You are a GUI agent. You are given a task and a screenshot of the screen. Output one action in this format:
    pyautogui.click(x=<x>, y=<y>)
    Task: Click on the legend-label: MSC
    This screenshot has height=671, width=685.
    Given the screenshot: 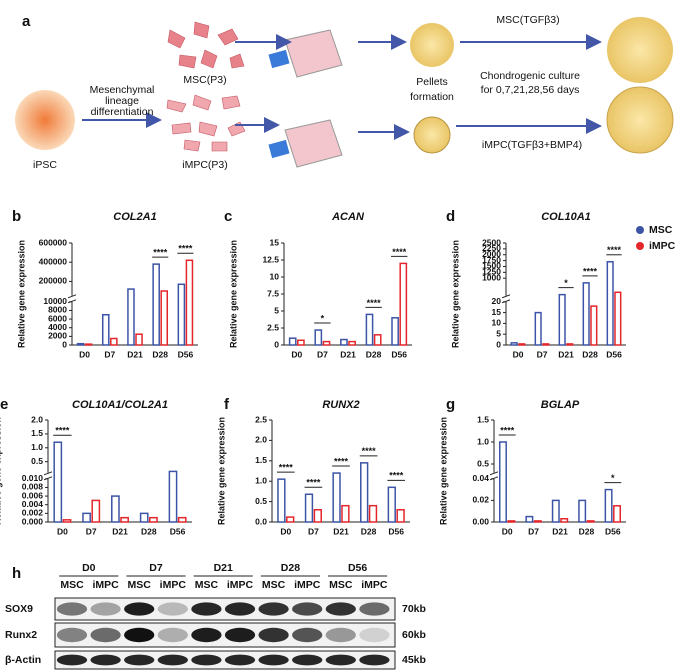 What is the action you would take?
    pyautogui.click(x=661, y=230)
    